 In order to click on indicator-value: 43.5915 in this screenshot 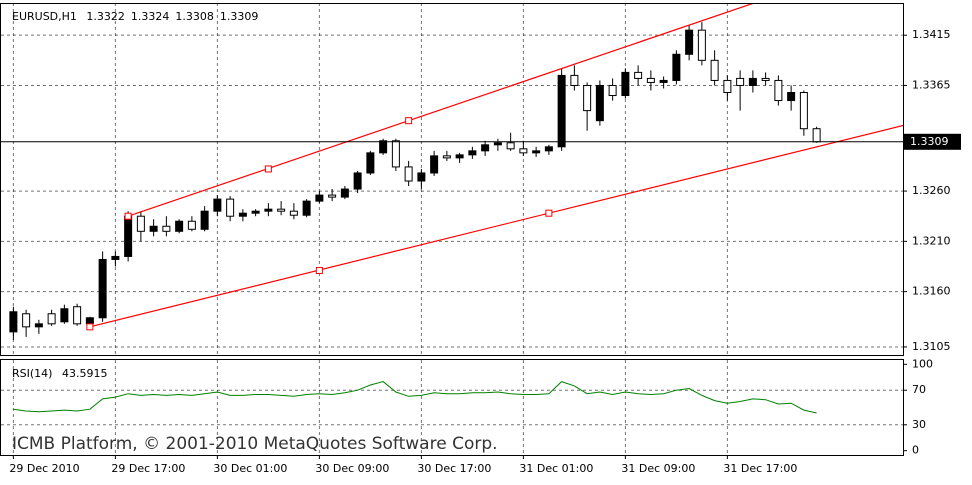, I will do `click(85, 373)`.